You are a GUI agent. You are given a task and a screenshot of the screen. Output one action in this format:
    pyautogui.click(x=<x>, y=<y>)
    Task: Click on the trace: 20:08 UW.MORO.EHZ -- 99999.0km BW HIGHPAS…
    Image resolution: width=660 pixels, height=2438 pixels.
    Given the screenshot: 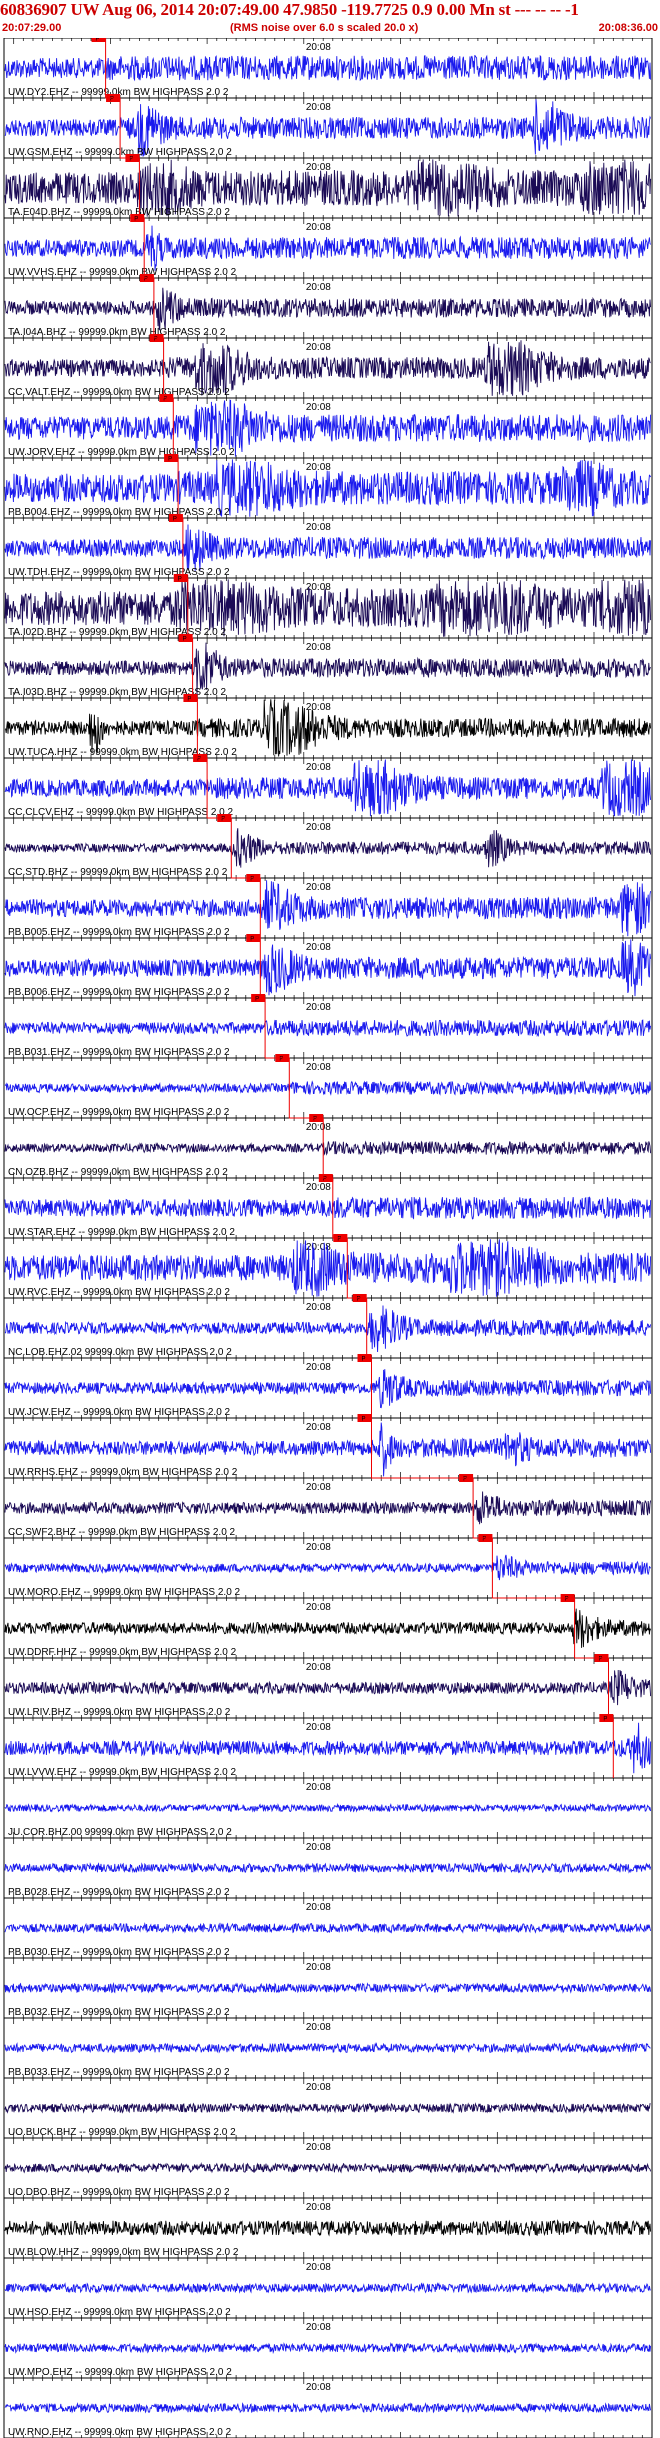 What is the action you would take?
    pyautogui.click(x=328, y=1566)
    